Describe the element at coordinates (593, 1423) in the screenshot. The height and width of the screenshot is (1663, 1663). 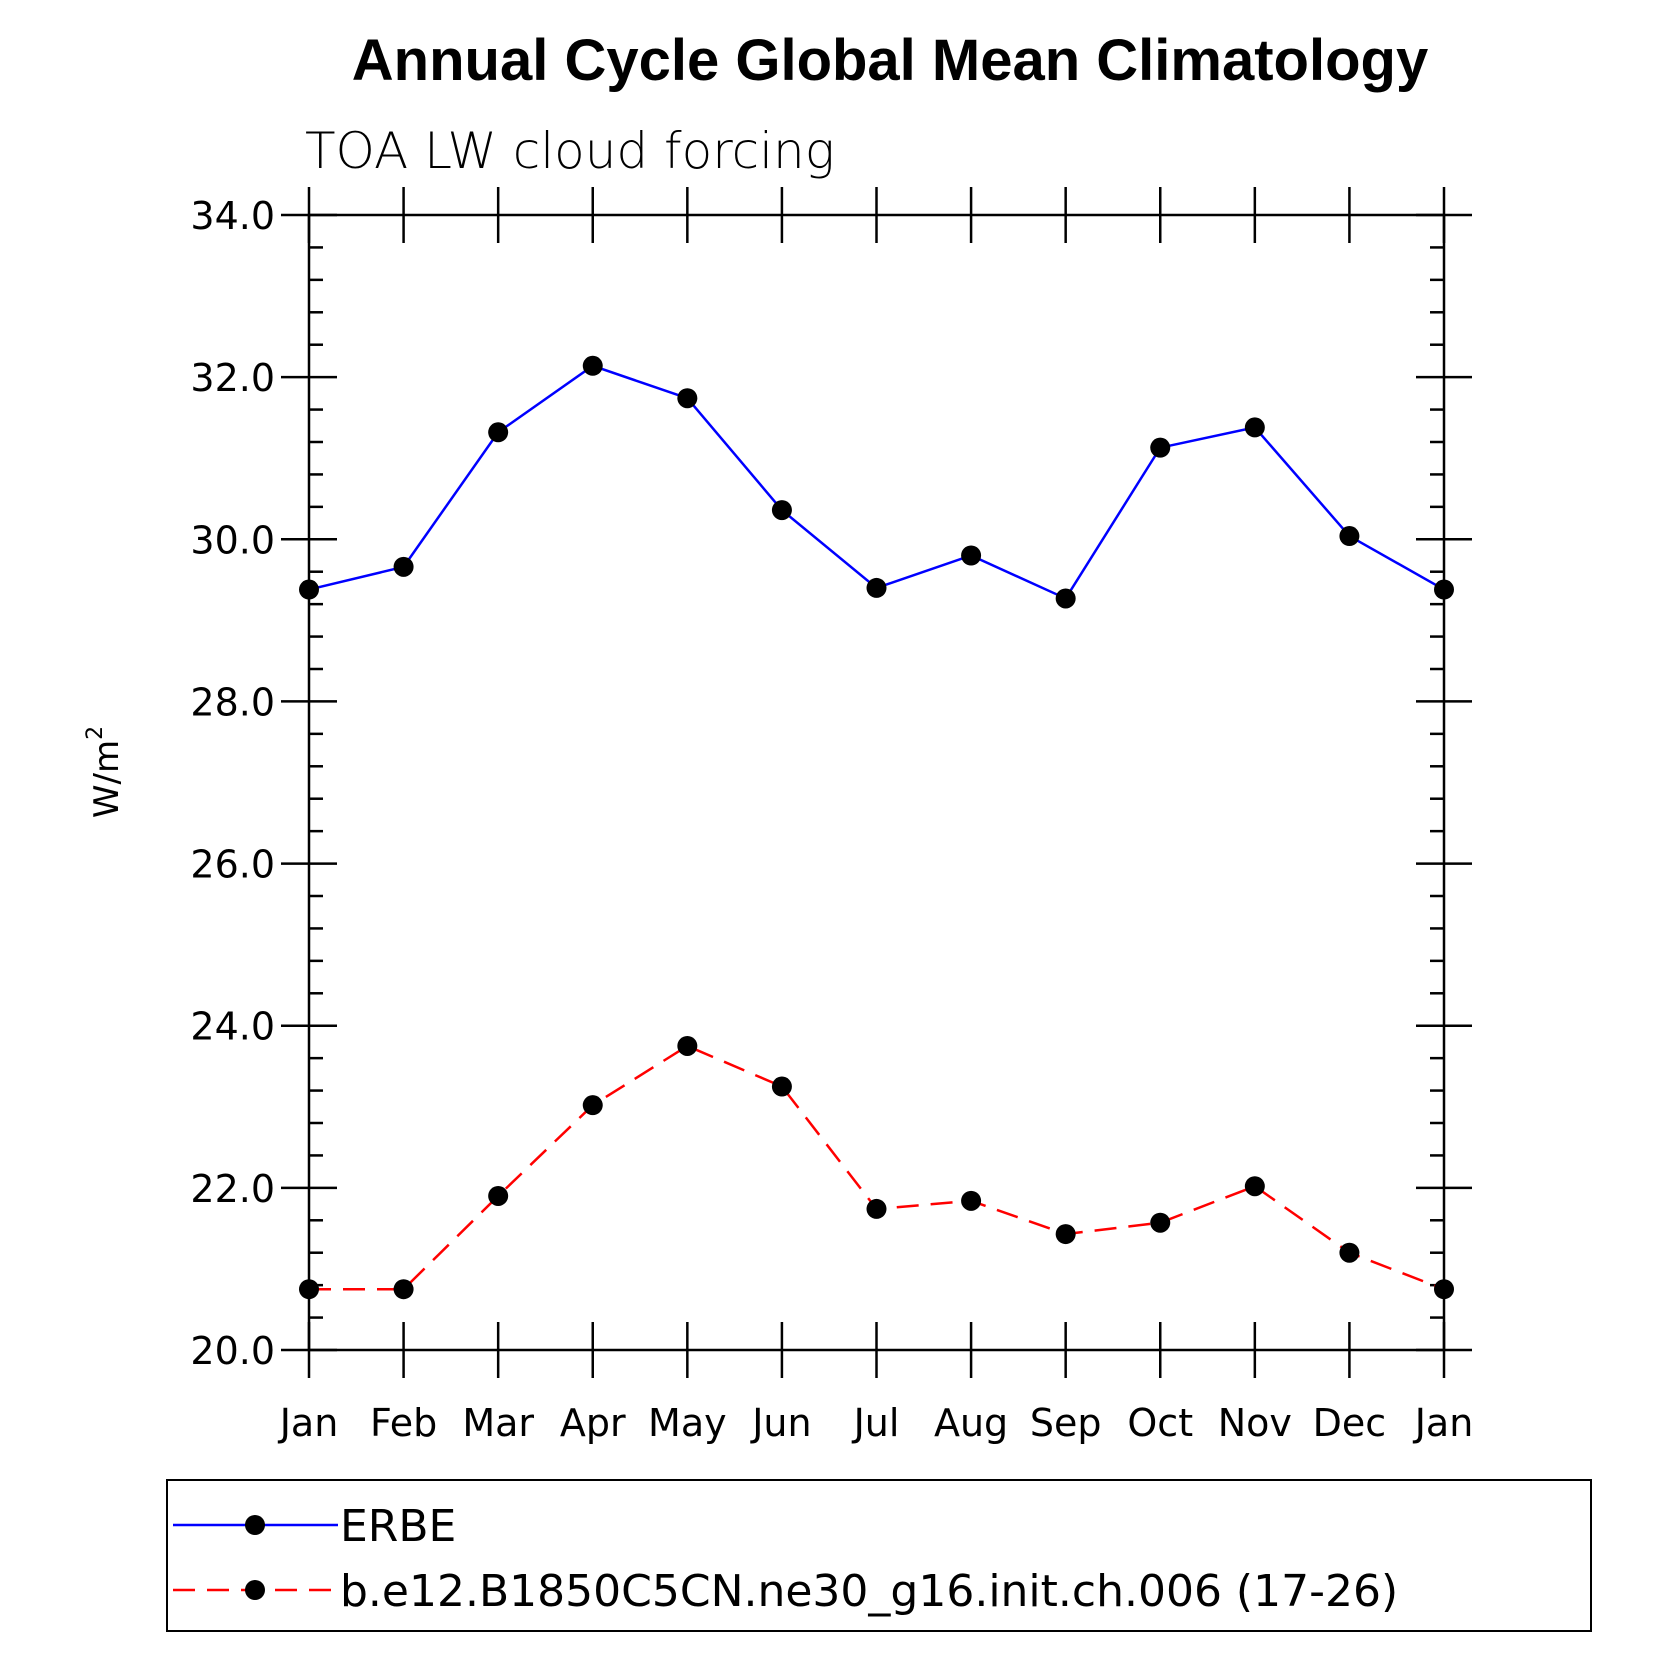
I see `x-tick-label: Apr` at that location.